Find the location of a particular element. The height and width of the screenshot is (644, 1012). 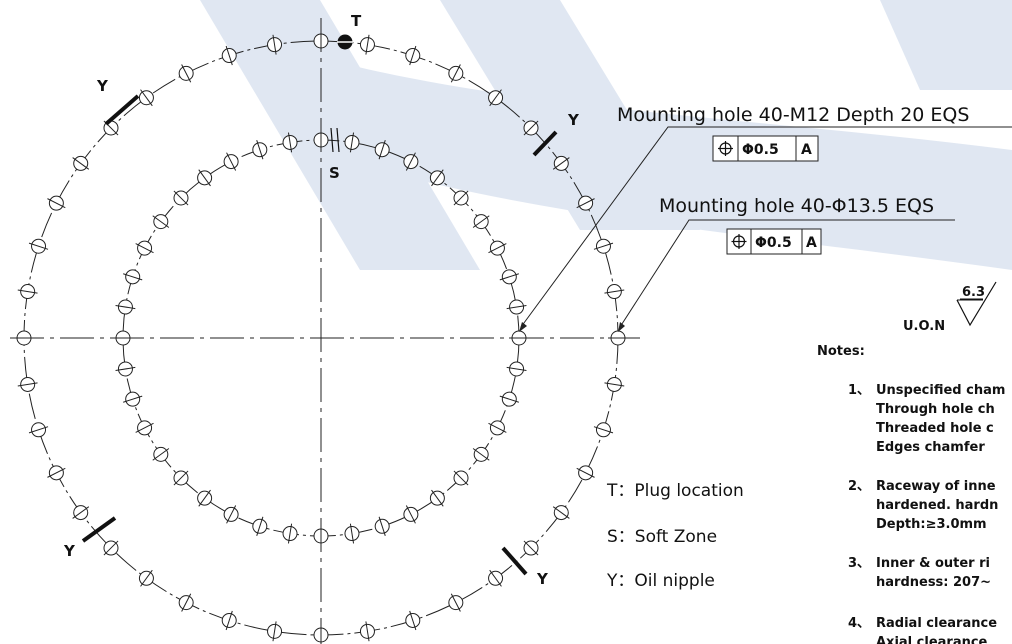

position-tolerance-icon is located at coordinates (725, 148).